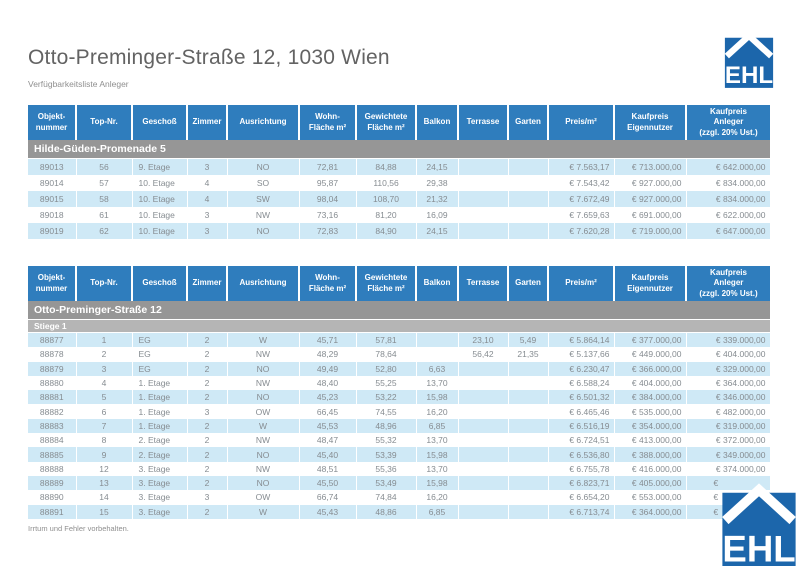 This screenshot has height=566, width=800. Describe the element at coordinates (581, 383) in the screenshot. I see `cell: € 6.588,24` at that location.